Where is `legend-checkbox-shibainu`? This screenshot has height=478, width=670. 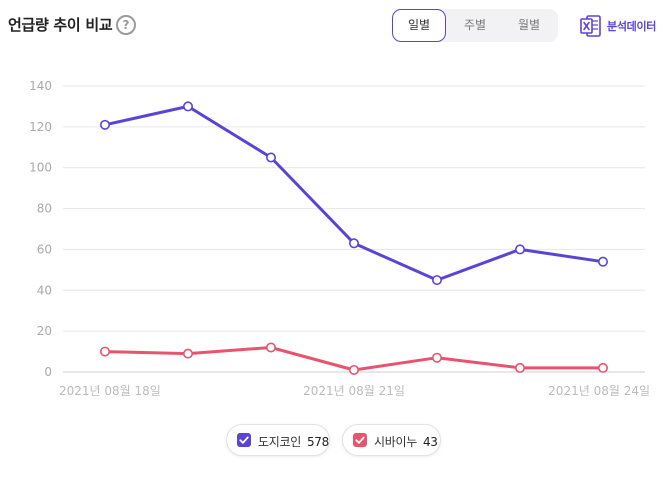
legend-checkbox-shibainu is located at coordinates (360, 440).